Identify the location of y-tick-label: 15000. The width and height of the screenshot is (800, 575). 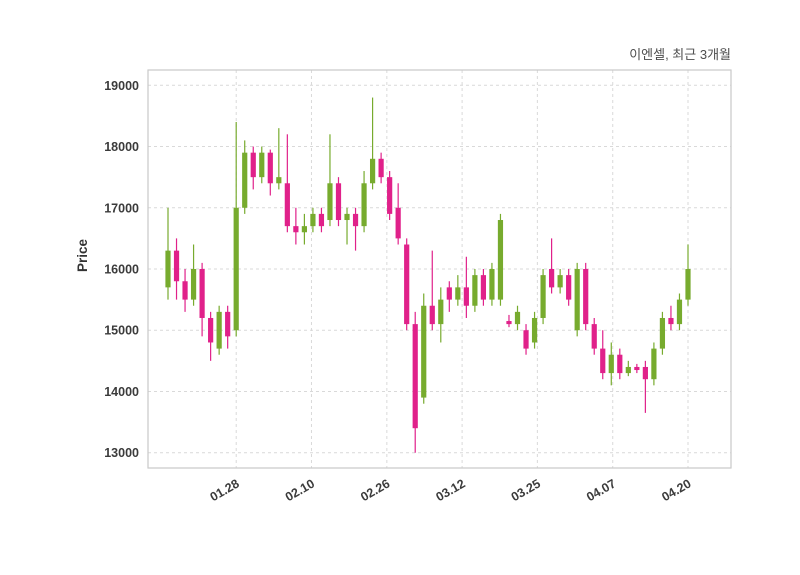
(121, 331).